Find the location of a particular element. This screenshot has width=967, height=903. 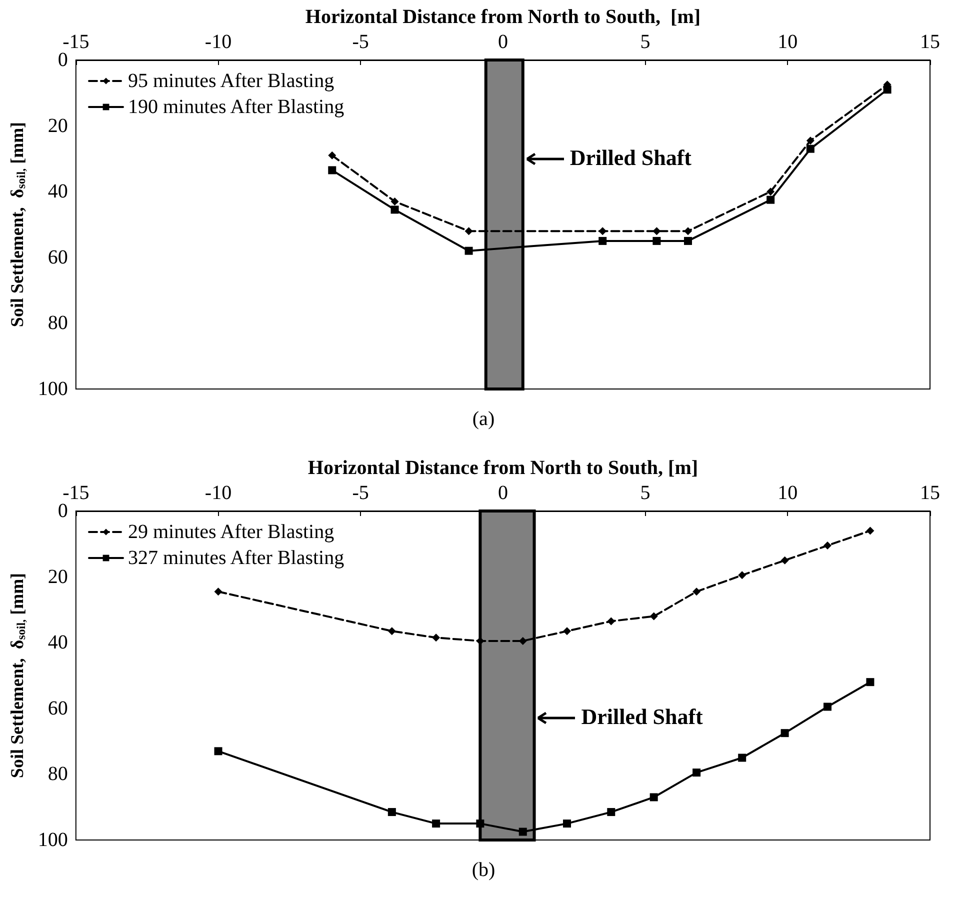

legend-label: 95 minutes After Blasting is located at coordinates (231, 81).